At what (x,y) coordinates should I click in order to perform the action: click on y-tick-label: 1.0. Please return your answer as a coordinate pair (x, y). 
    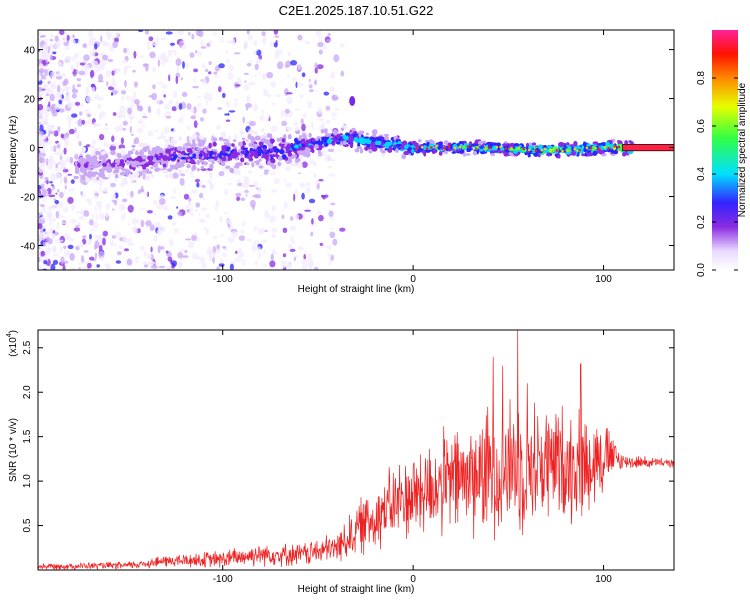
    Looking at the image, I should click on (27, 481).